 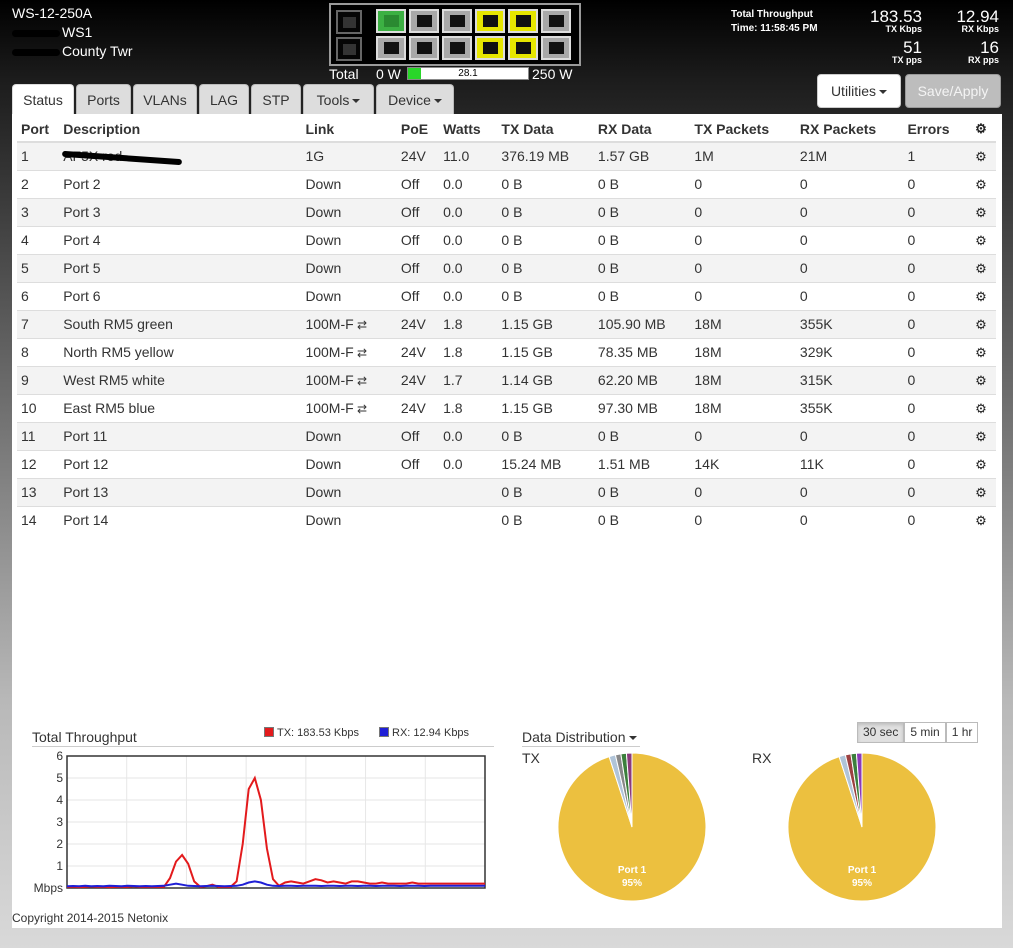 What do you see at coordinates (531, 758) in the screenshot?
I see `tx-pie-label: TX` at bounding box center [531, 758].